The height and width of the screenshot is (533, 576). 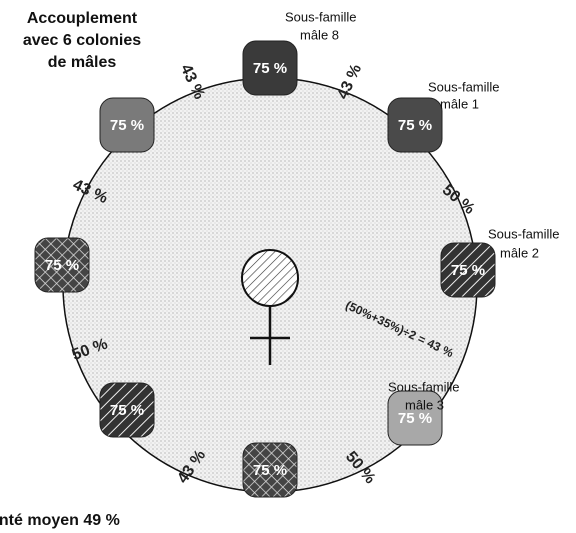 I want to click on title-line: de mâles, so click(x=82, y=62).